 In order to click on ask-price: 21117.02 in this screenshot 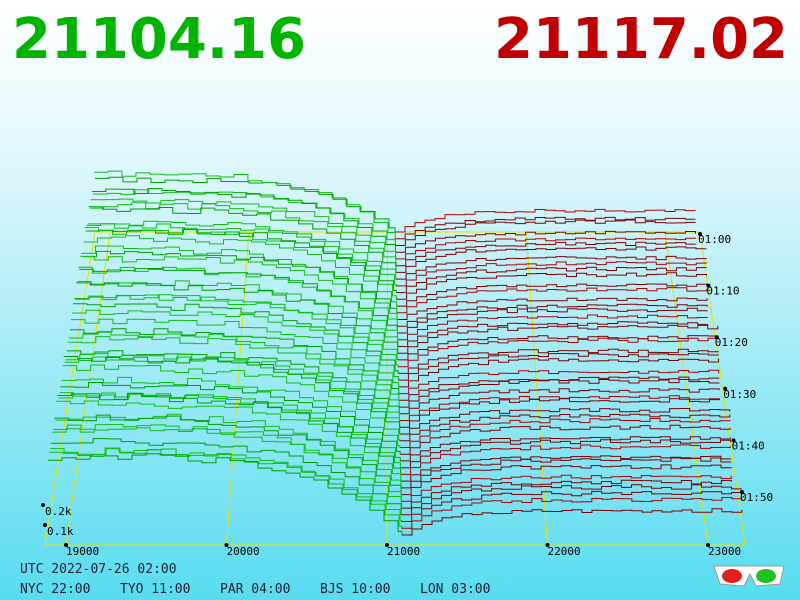, I will do `click(641, 39)`.